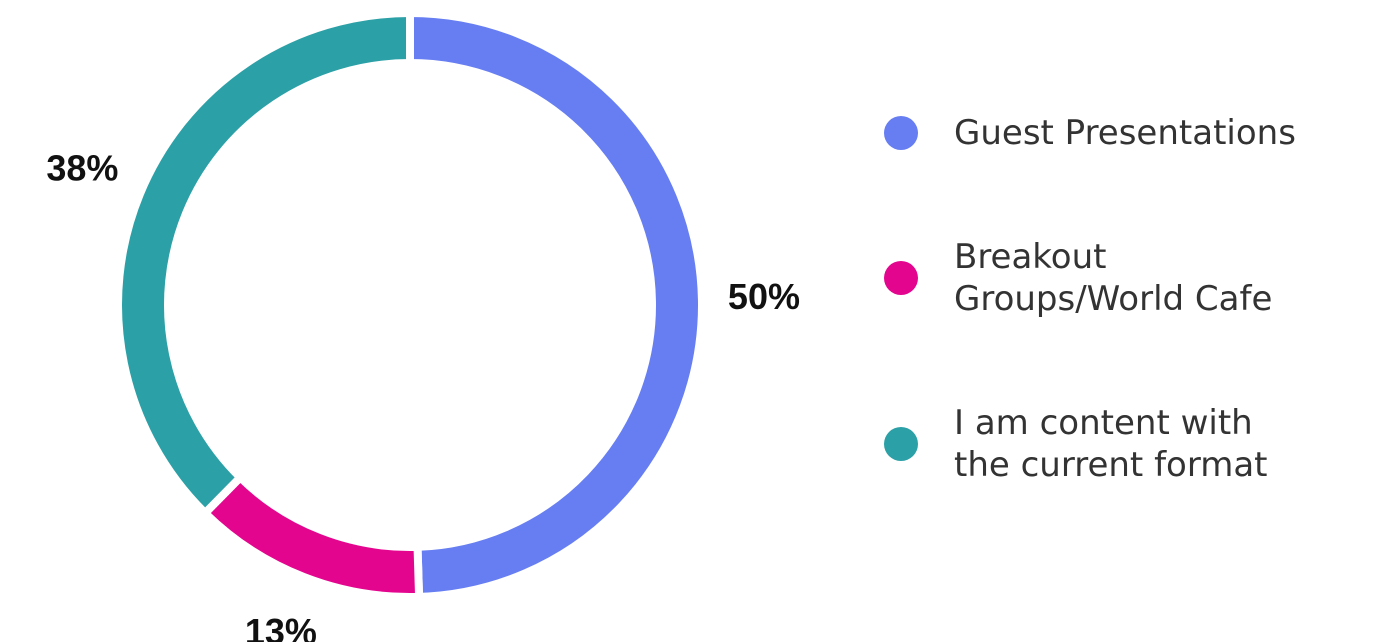 This screenshot has width=1384, height=642. I want to click on slice-label-content-current-format: 38%, so click(82, 167).